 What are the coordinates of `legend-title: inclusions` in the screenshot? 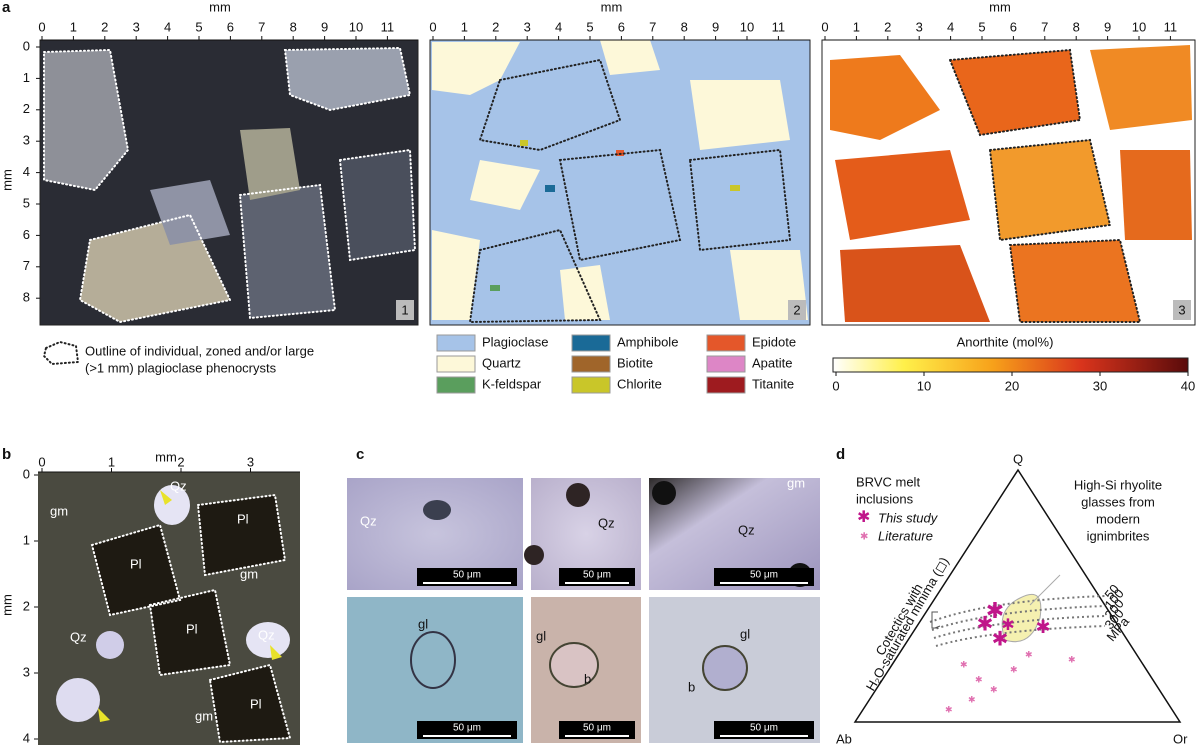 It's located at (885, 498).